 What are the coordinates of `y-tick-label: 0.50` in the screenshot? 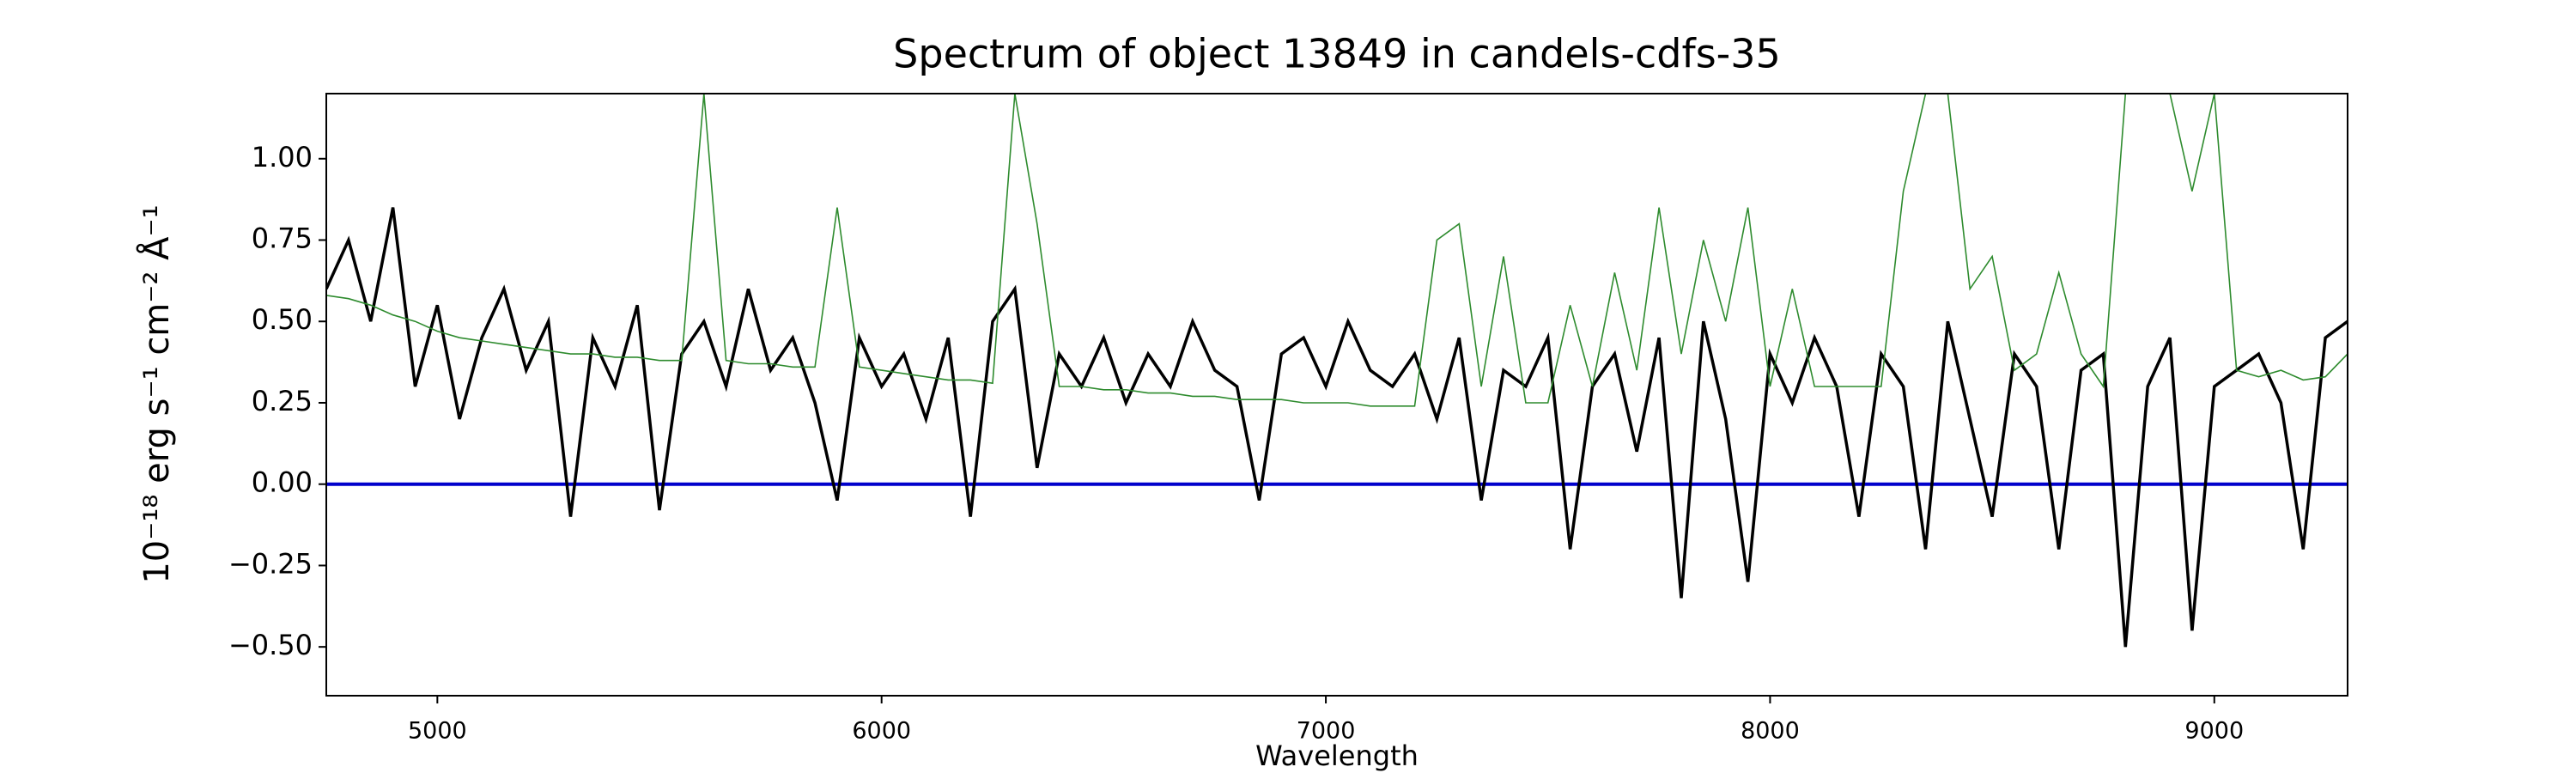 It's located at (282, 319).